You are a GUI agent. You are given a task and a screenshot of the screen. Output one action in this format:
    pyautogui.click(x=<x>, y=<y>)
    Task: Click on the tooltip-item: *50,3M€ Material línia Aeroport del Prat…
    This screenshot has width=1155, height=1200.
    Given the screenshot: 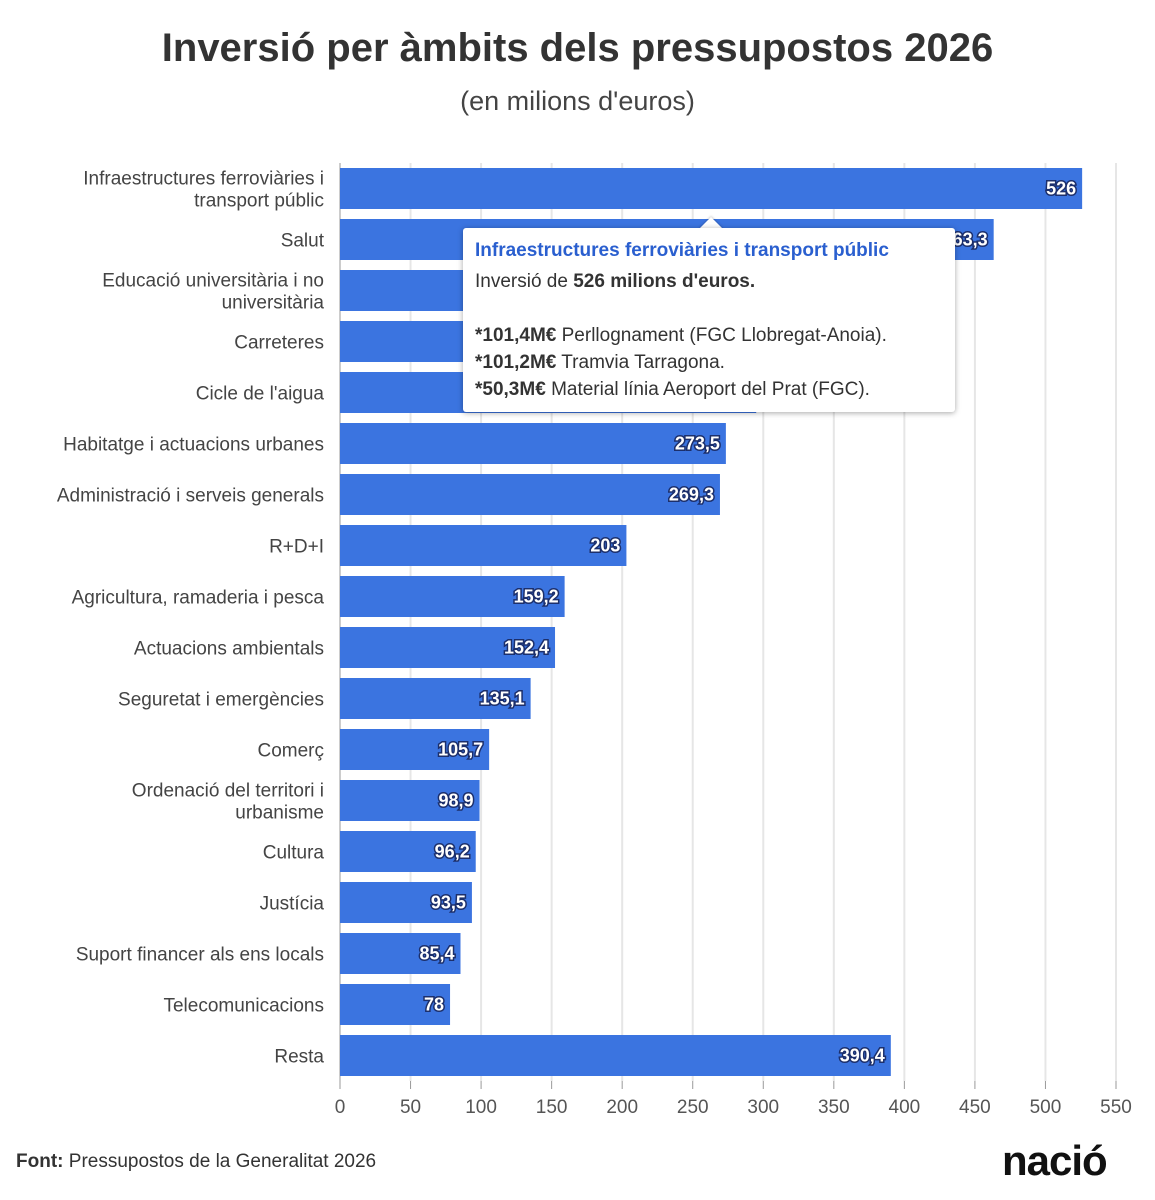 What is the action you would take?
    pyautogui.click(x=709, y=389)
    